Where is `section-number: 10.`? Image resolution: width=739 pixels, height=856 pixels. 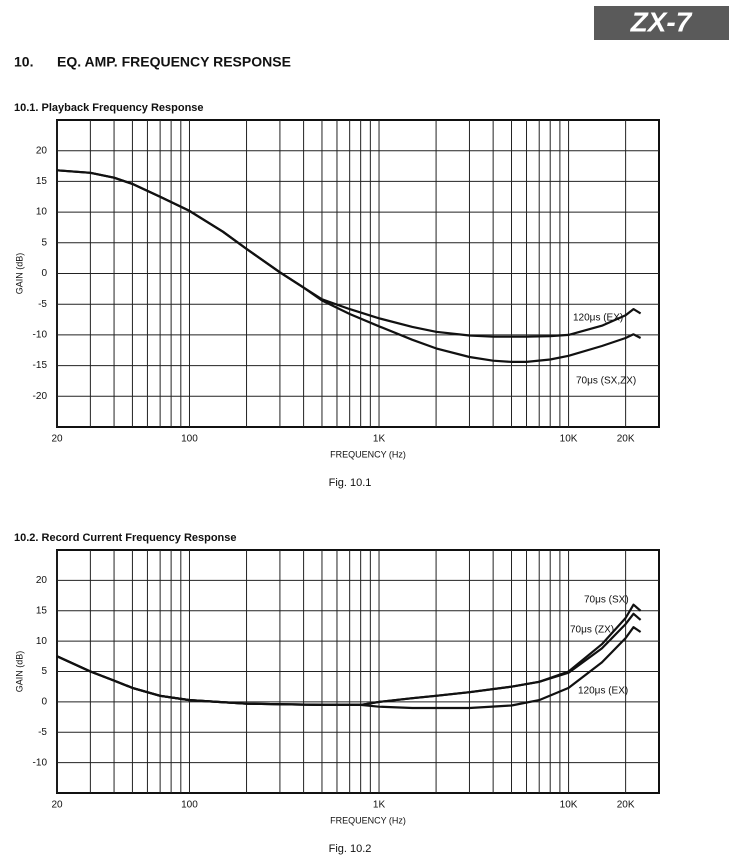
section-number: 10. is located at coordinates (23, 62).